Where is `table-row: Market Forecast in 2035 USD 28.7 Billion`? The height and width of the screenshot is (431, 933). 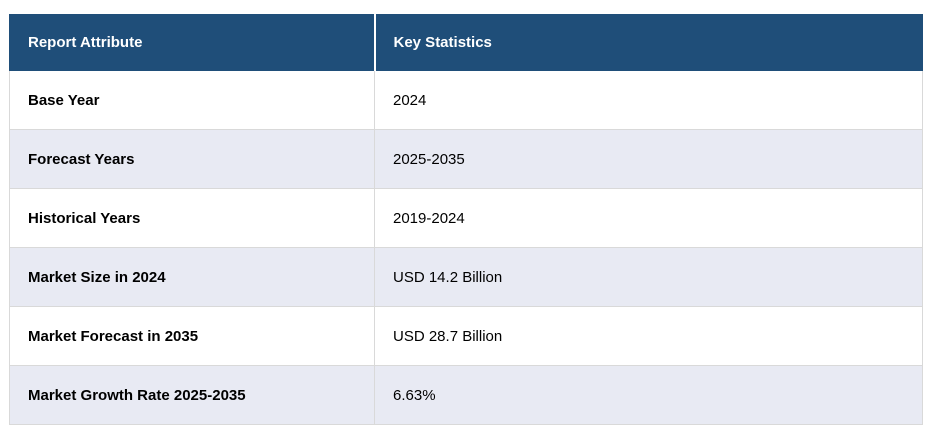 table-row: Market Forecast in 2035 USD 28.7 Billion is located at coordinates (466, 336).